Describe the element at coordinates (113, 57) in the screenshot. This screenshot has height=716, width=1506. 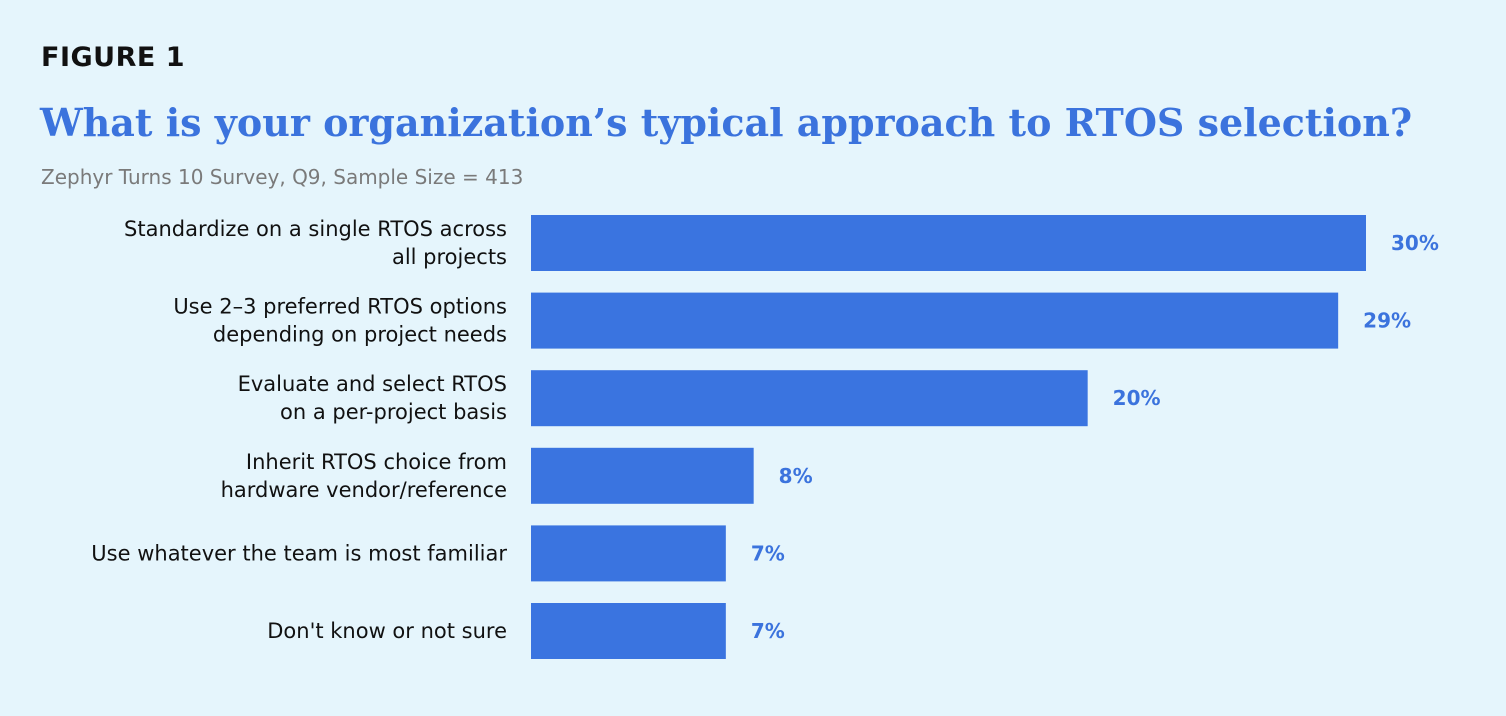
I see `figure-label: FIGURE 1` at that location.